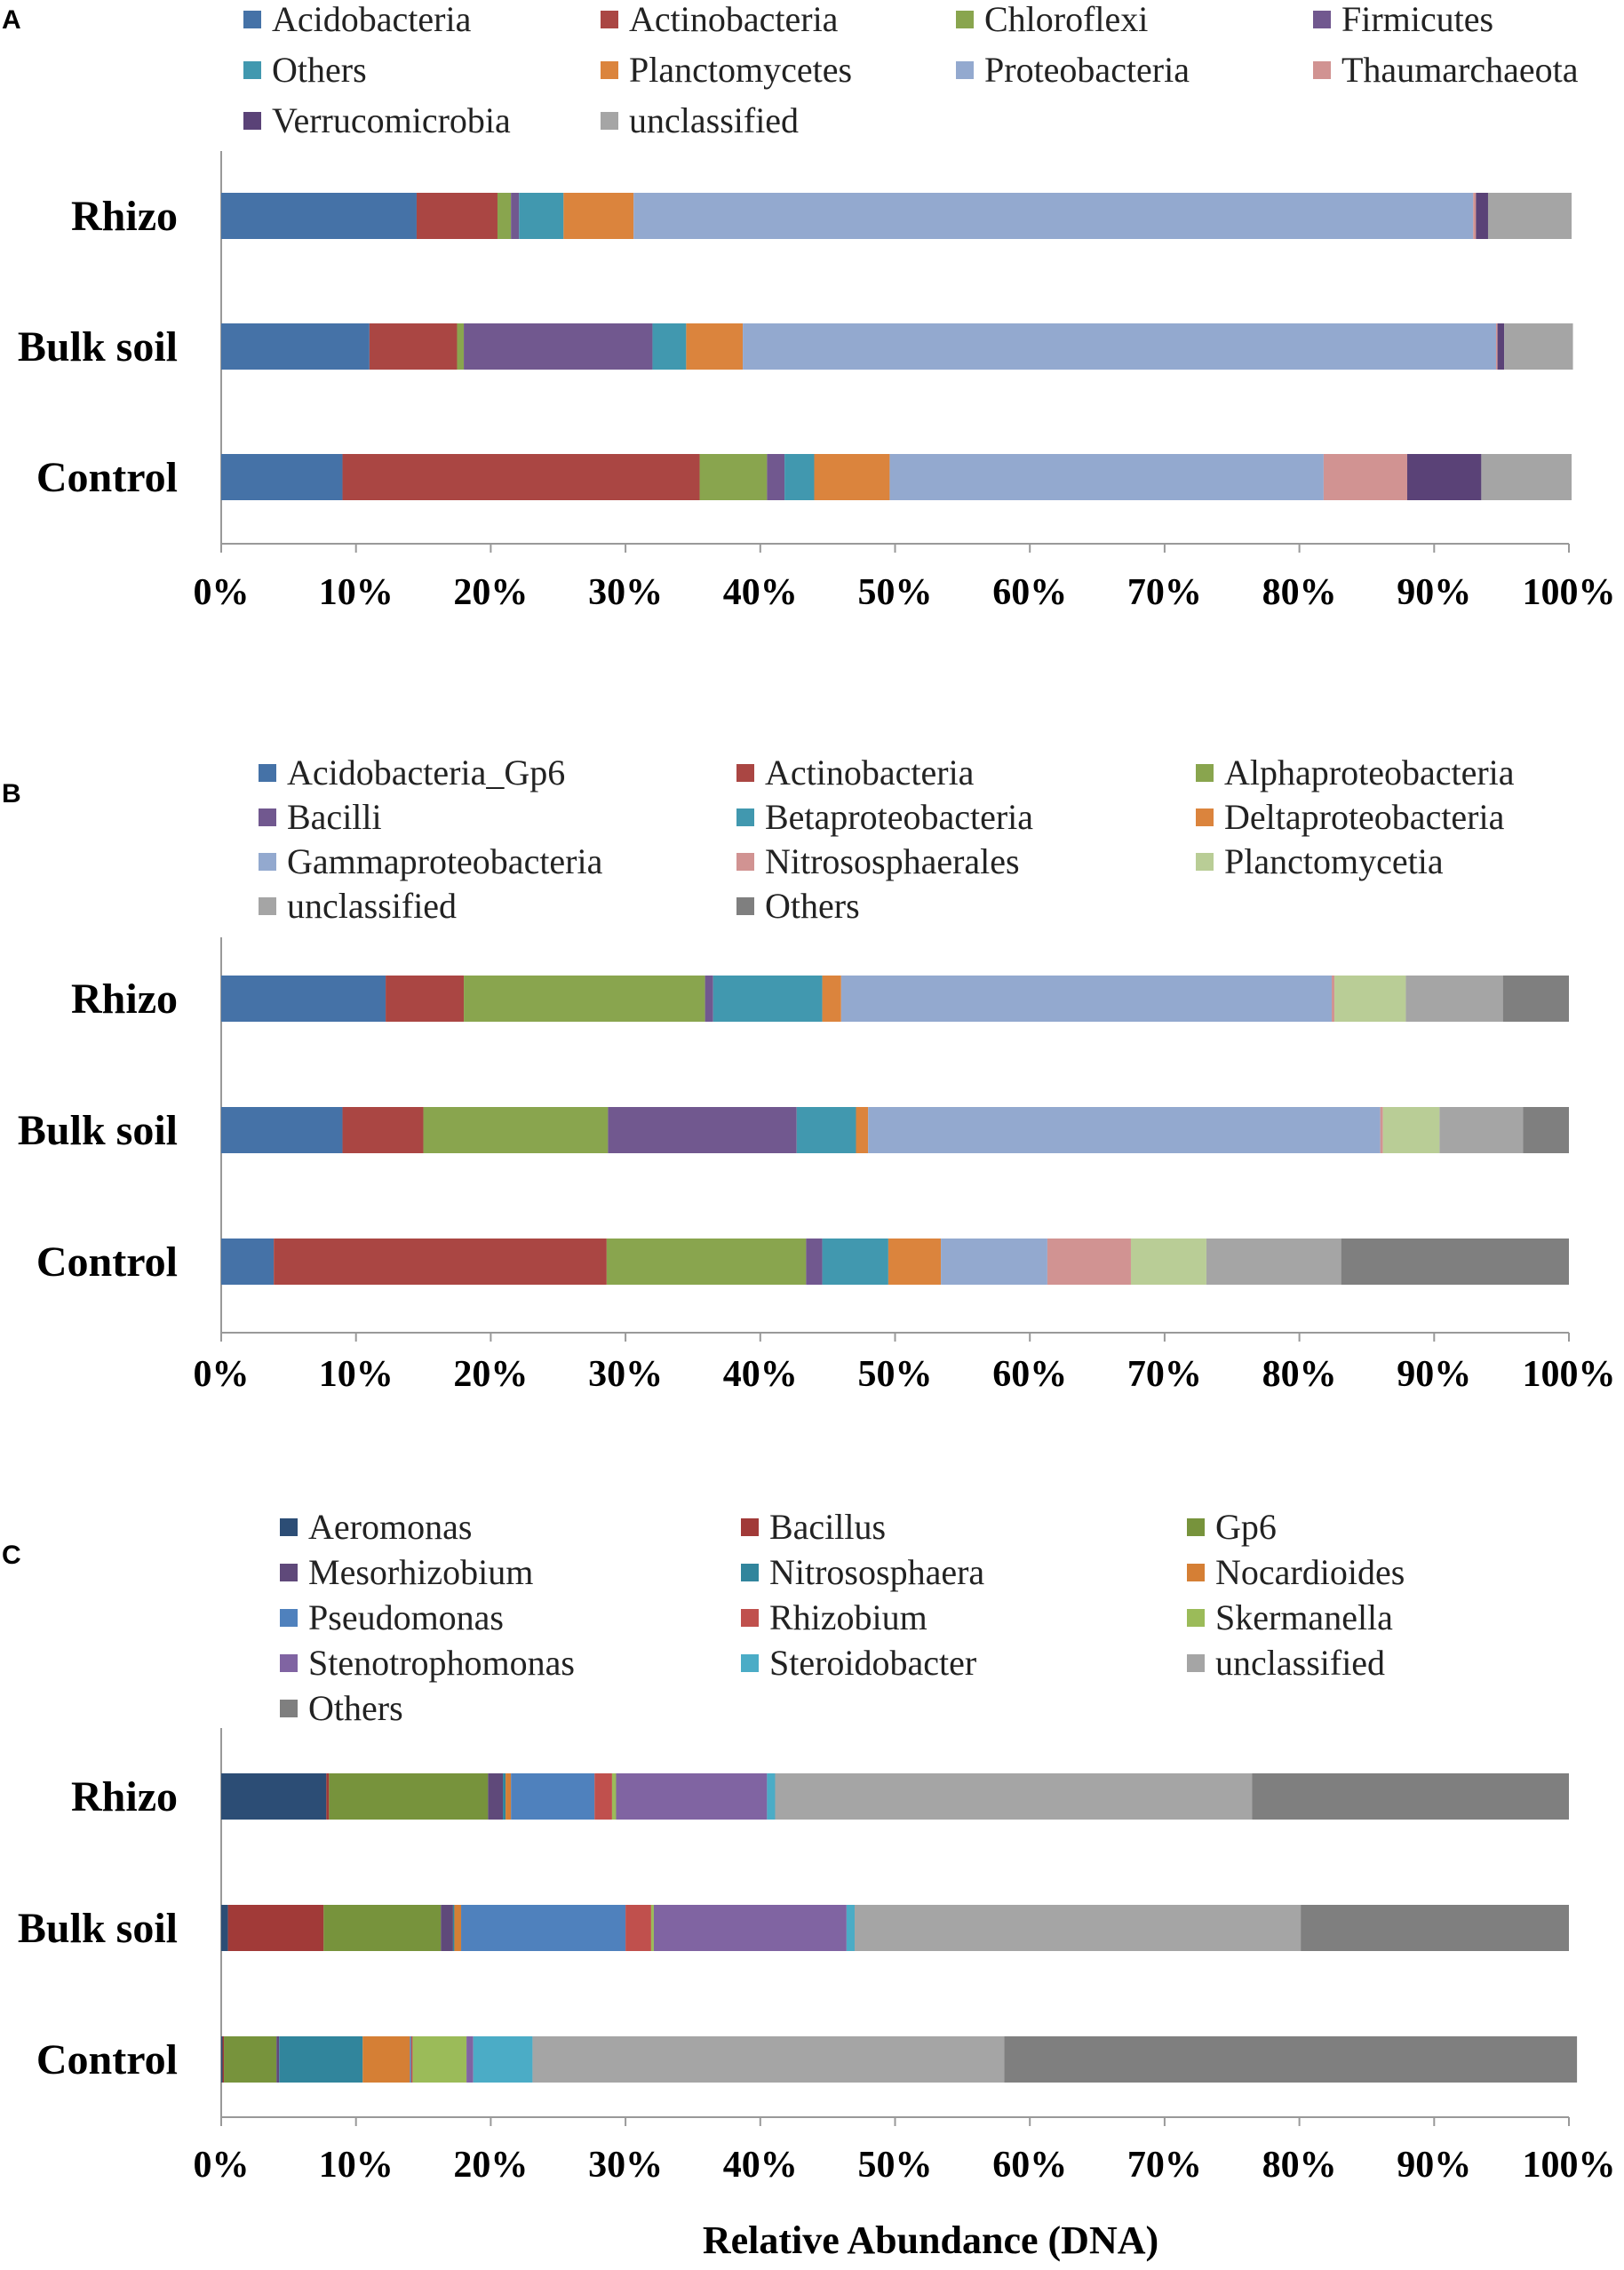 This screenshot has height=2270, width=1624. Describe the element at coordinates (1481, 1130) in the screenshot. I see `bar-segment-b-bulk-soil-unclassified` at that location.